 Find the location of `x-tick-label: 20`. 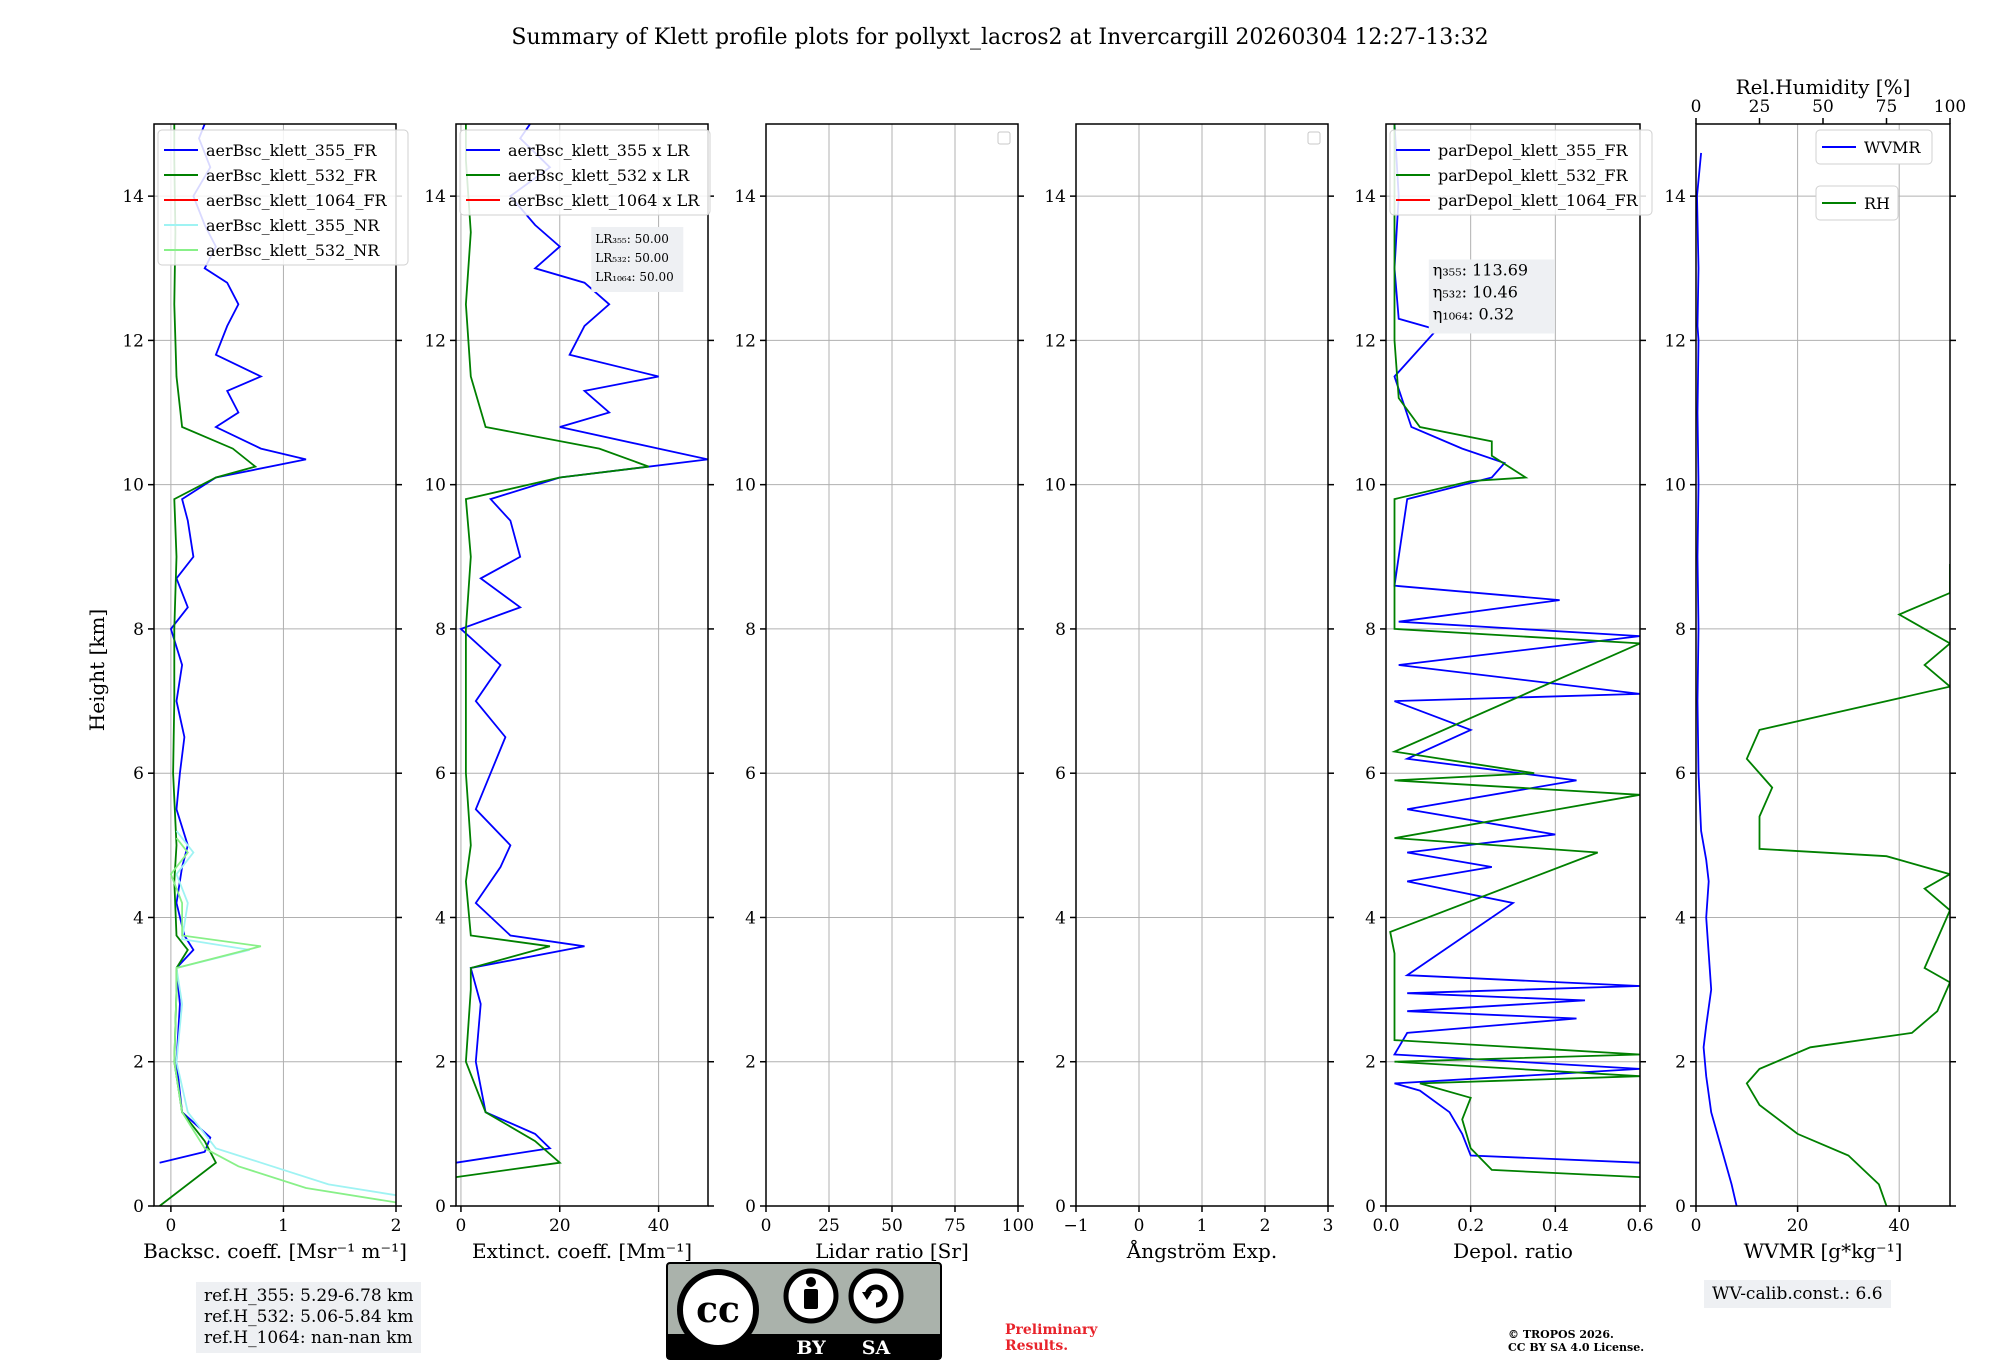

x-tick-label: 20 is located at coordinates (1798, 1226).